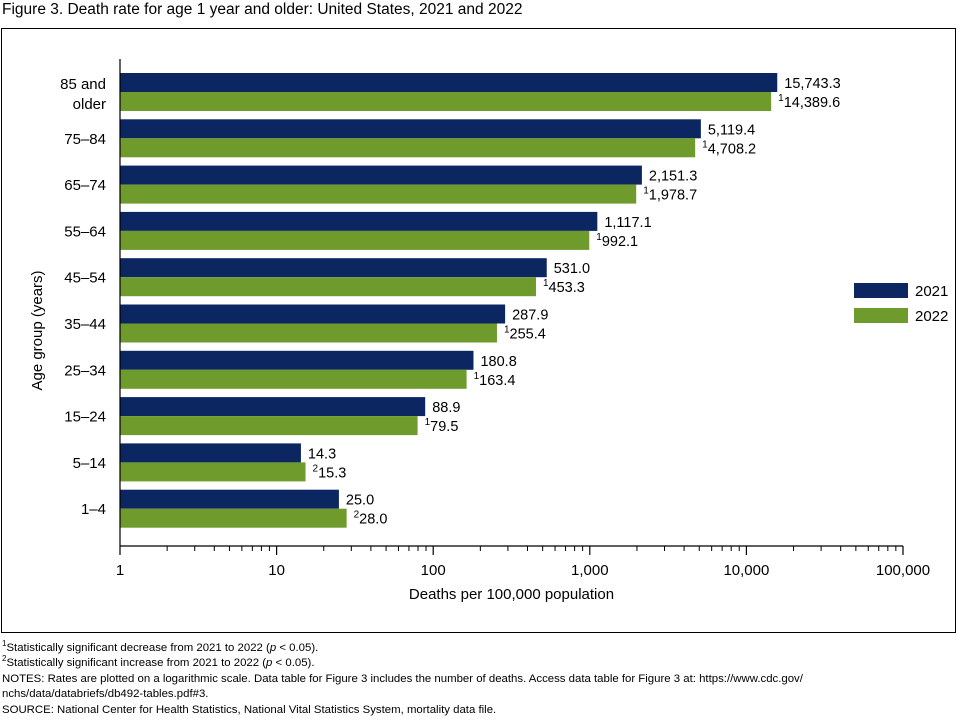  I want to click on x-tick-label-1: 10, so click(276, 570).